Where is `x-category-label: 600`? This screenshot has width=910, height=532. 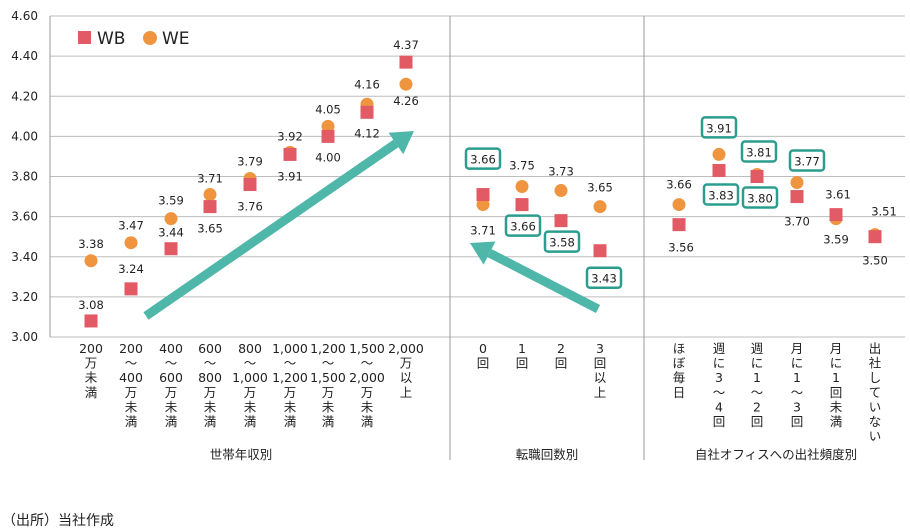 x-category-label: 600 is located at coordinates (210, 348).